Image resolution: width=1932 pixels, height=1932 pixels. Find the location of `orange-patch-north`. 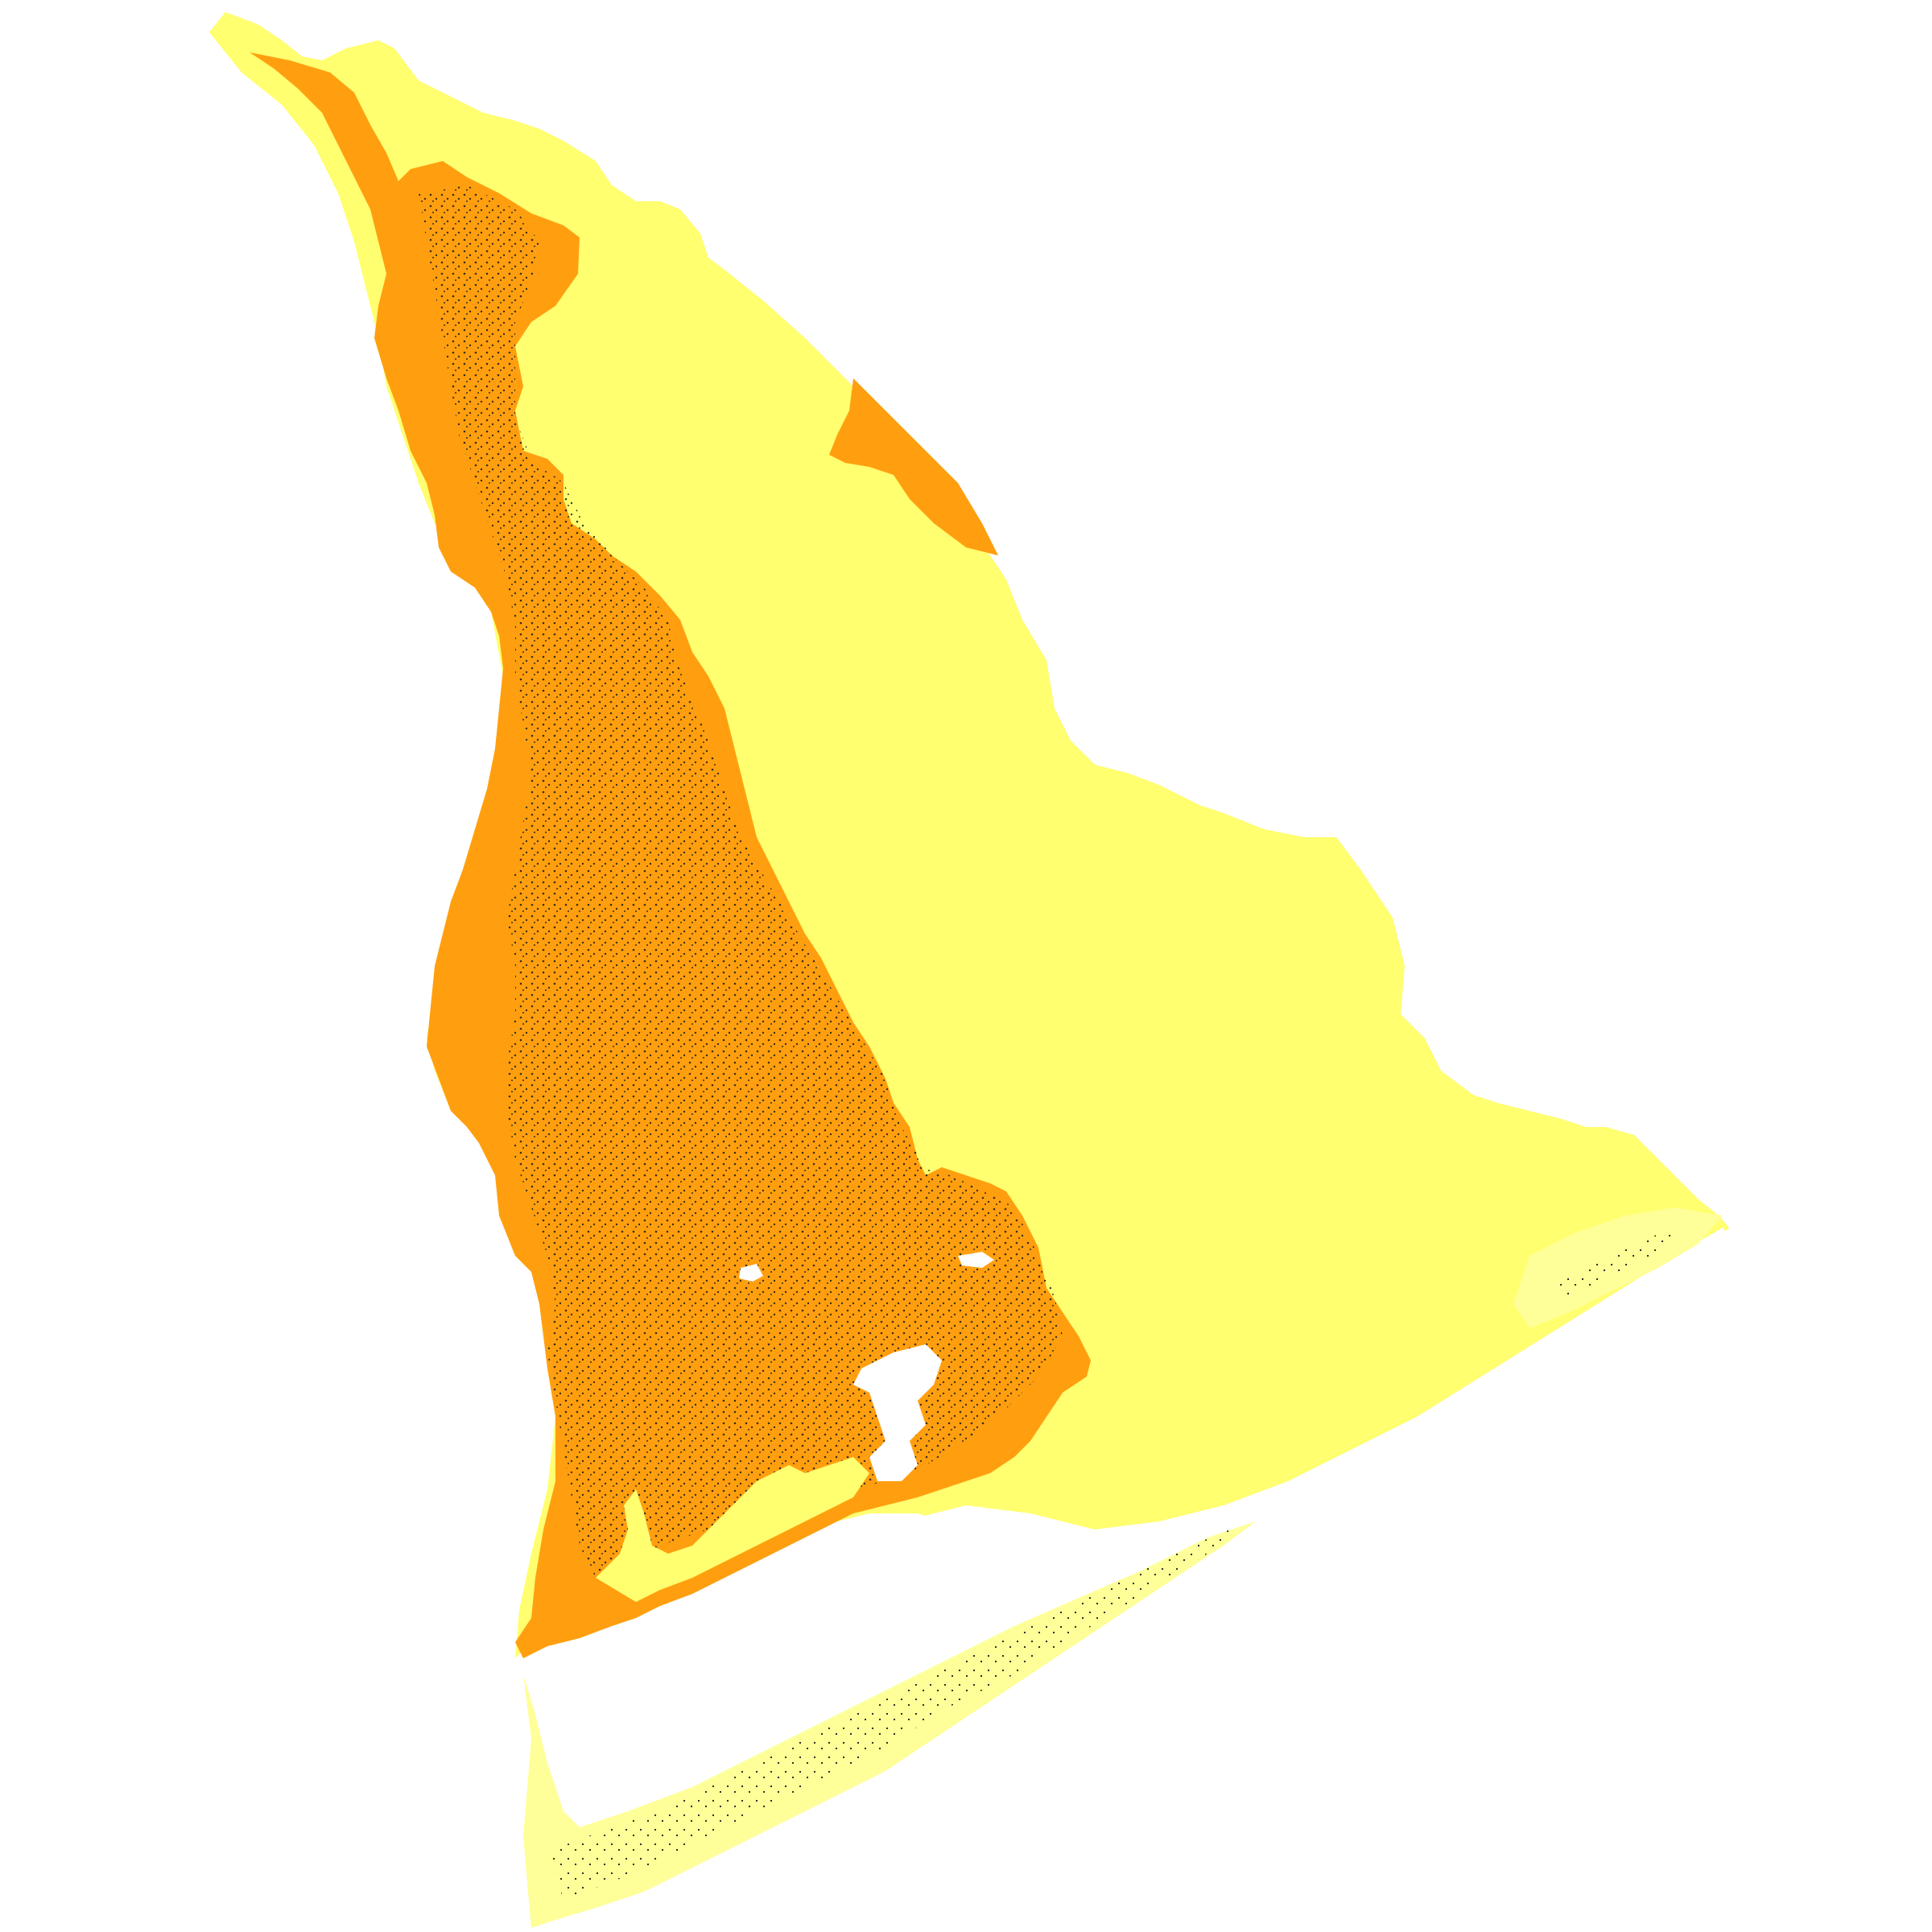

orange-patch-north is located at coordinates (913, 466).